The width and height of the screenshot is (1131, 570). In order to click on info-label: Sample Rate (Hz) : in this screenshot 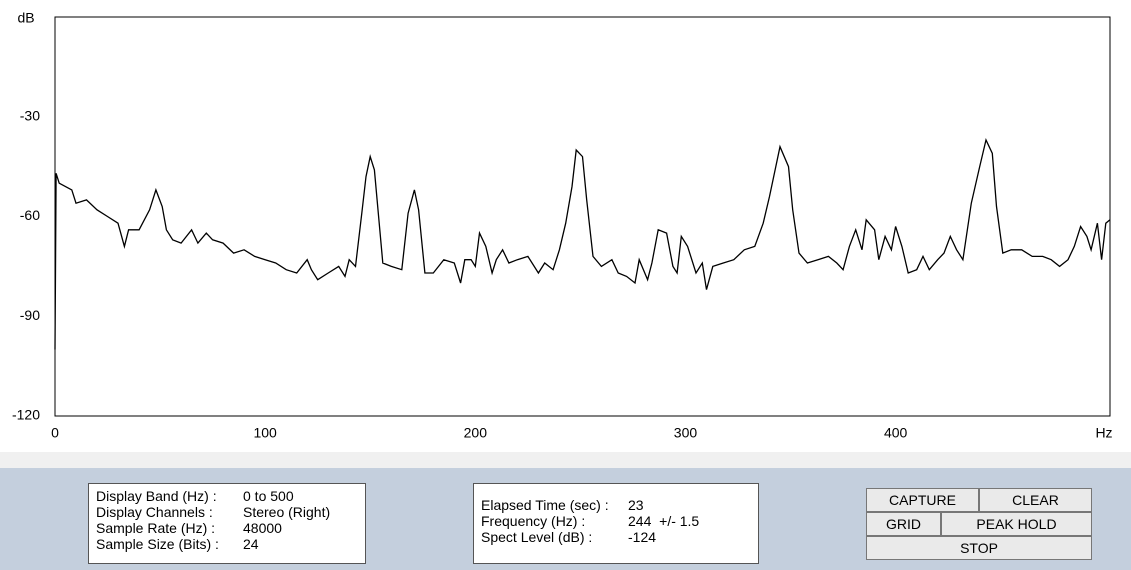, I will do `click(156, 528)`.